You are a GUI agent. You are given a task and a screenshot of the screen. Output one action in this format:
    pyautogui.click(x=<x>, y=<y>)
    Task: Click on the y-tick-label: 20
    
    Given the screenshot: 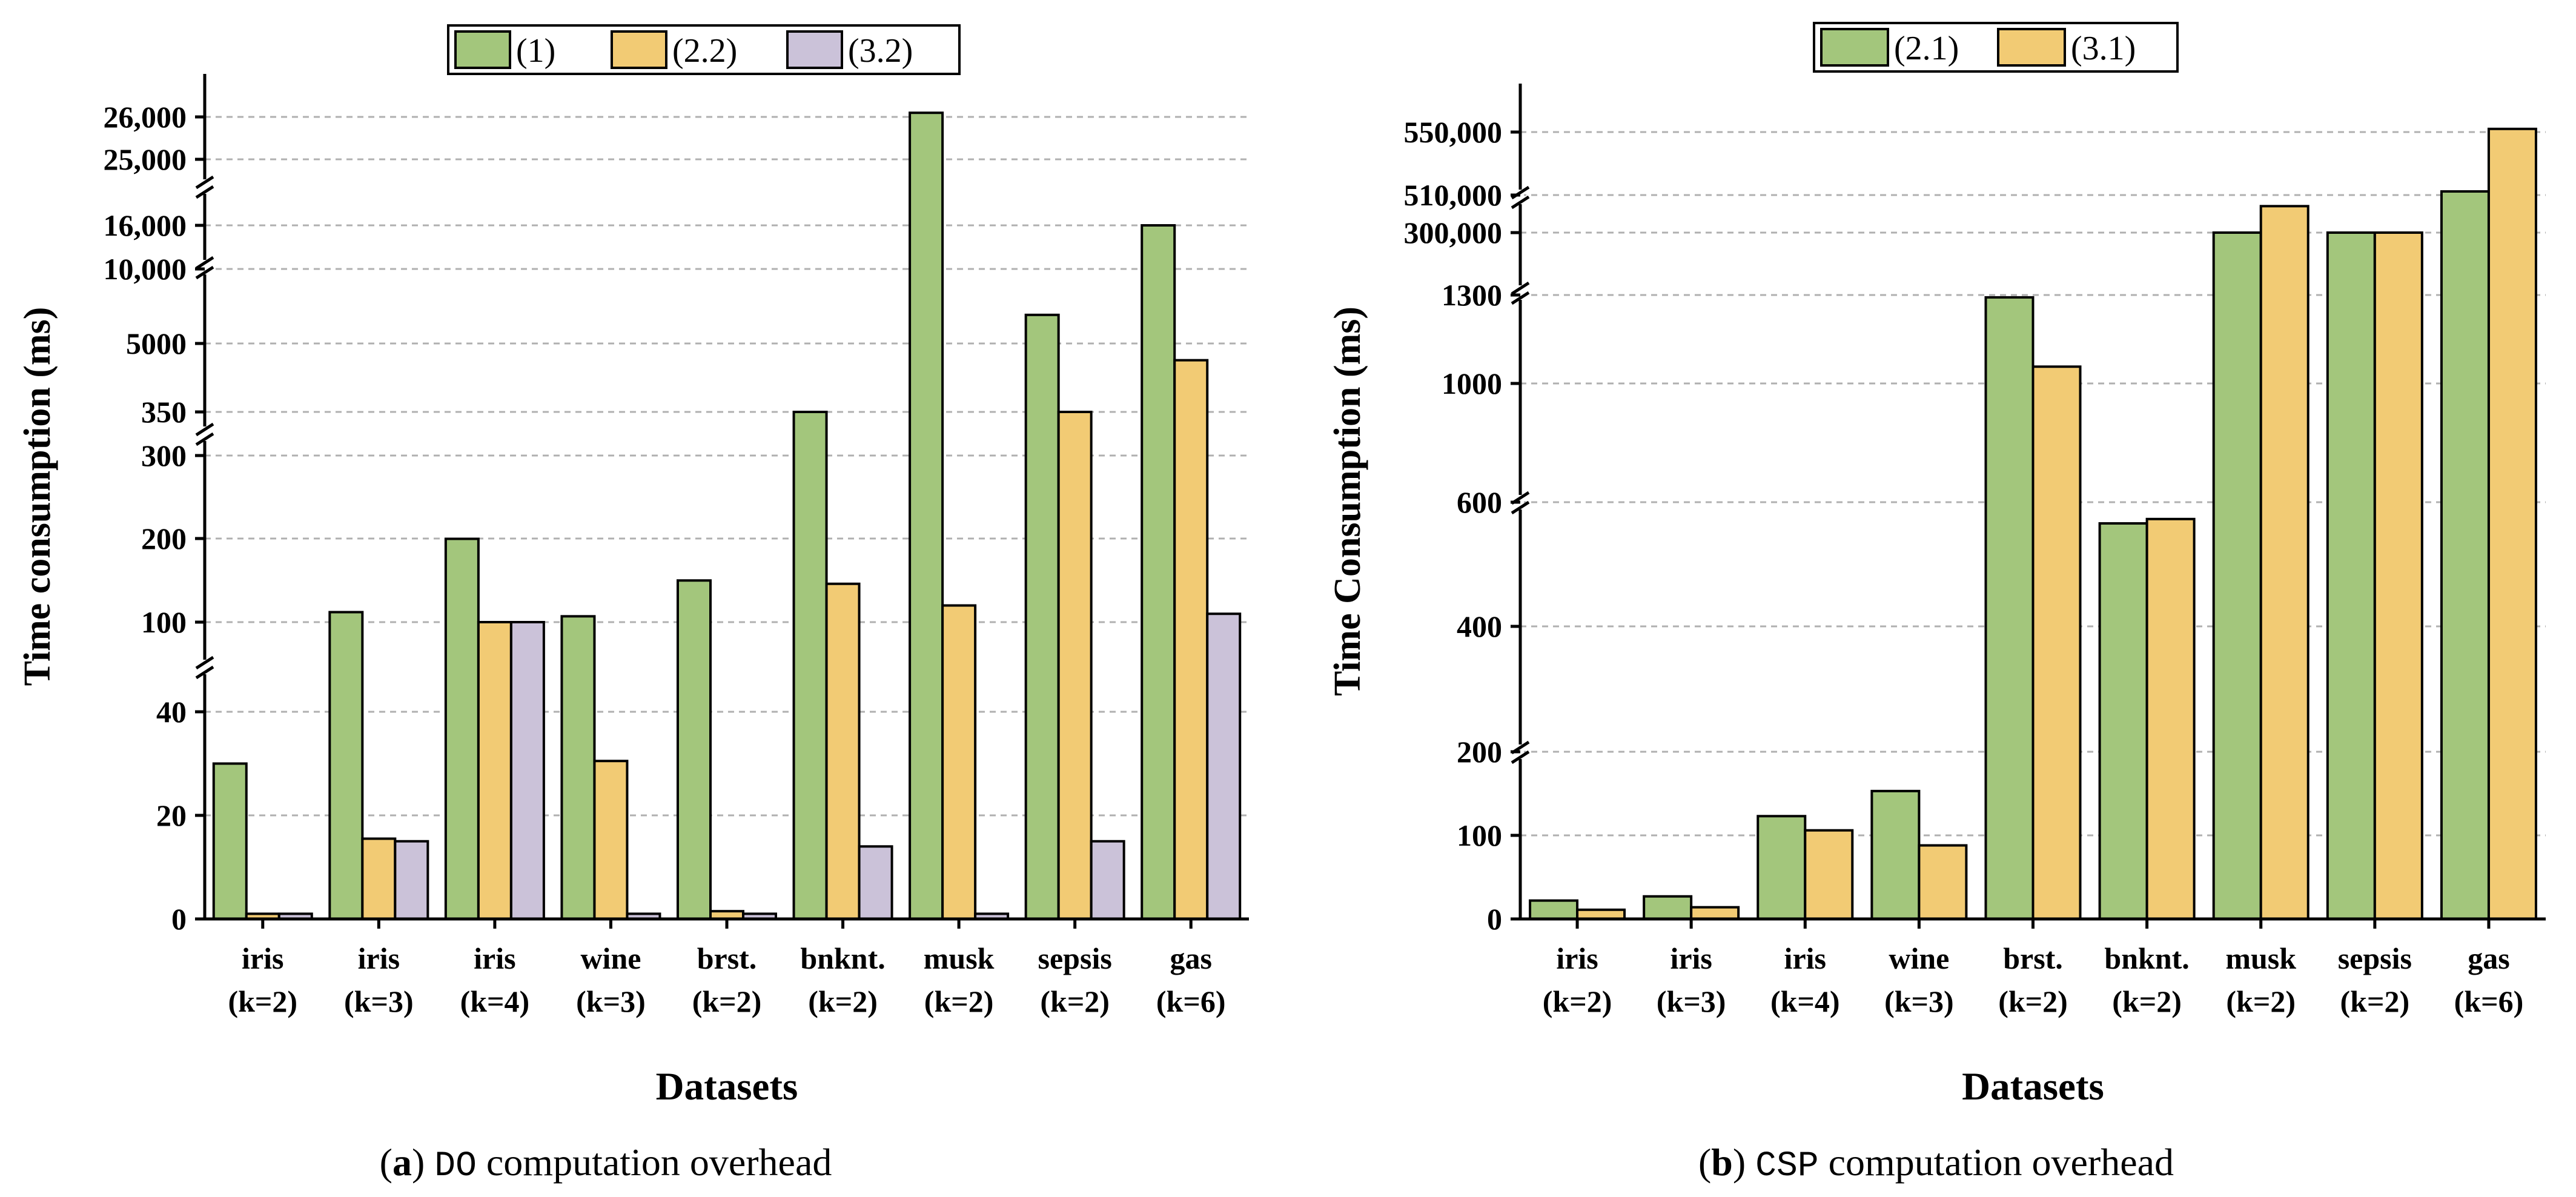 What is the action you would take?
    pyautogui.click(x=171, y=815)
    